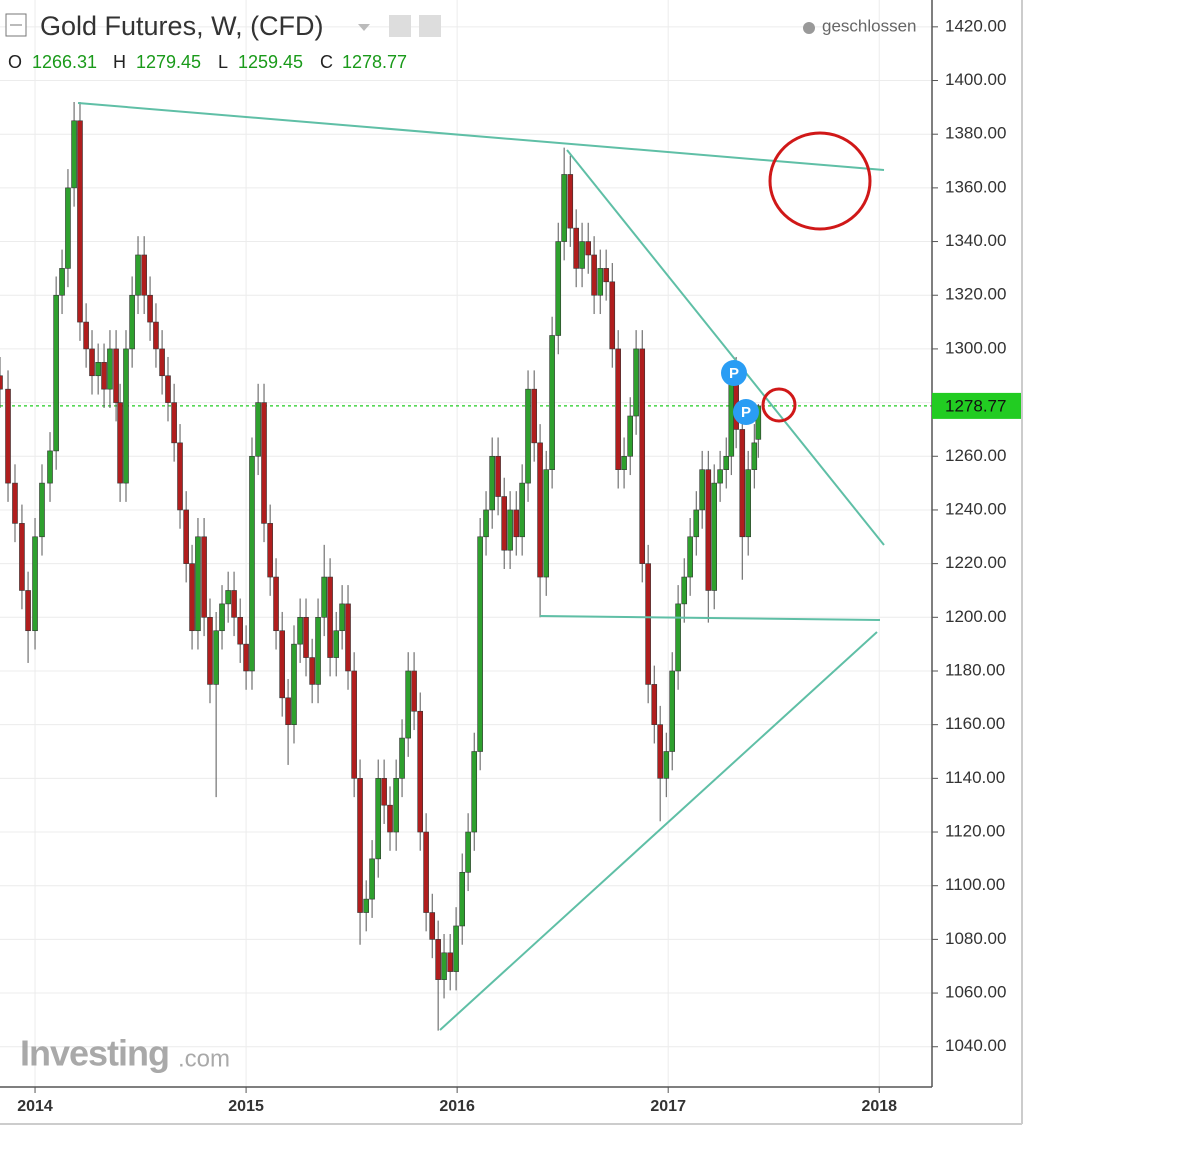 This screenshot has height=1152, width=1182. I want to click on y-tick-label: 1040.00, so click(975, 1045).